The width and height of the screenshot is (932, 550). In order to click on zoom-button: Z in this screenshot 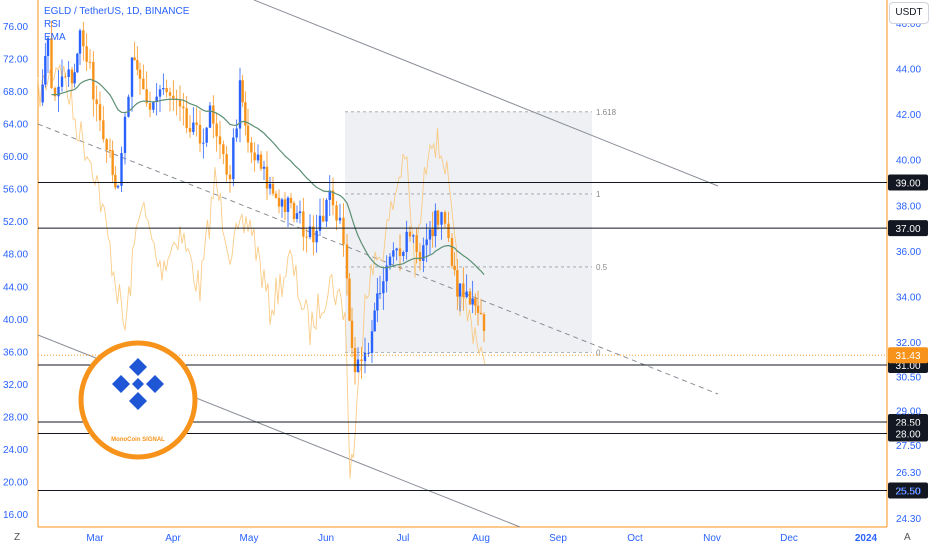, I will do `click(17, 537)`.